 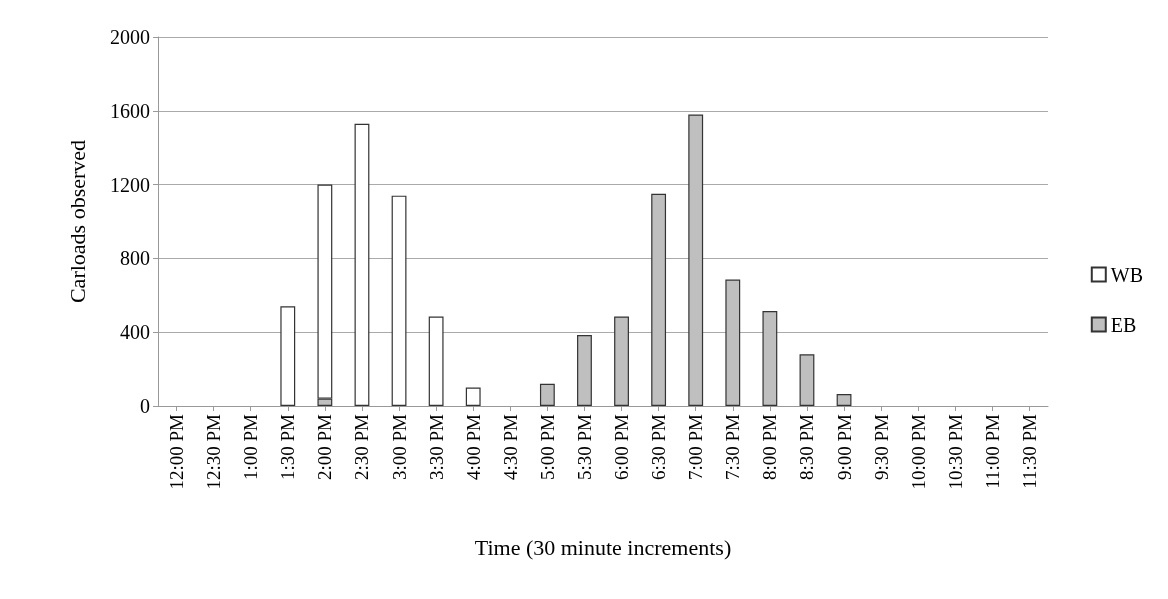 What do you see at coordinates (807, 446) in the screenshot?
I see `x-tick-label: 8:30 PM` at bounding box center [807, 446].